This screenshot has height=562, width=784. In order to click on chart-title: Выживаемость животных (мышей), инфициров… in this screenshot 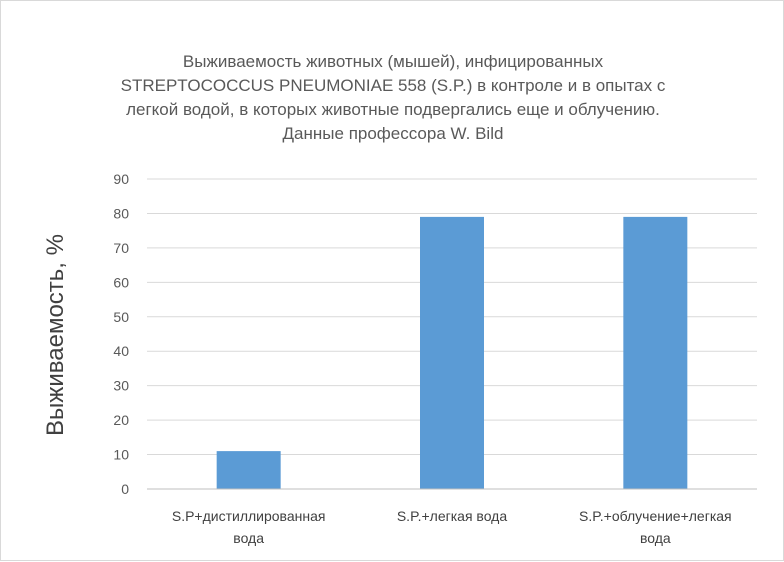, I will do `click(393, 97)`.